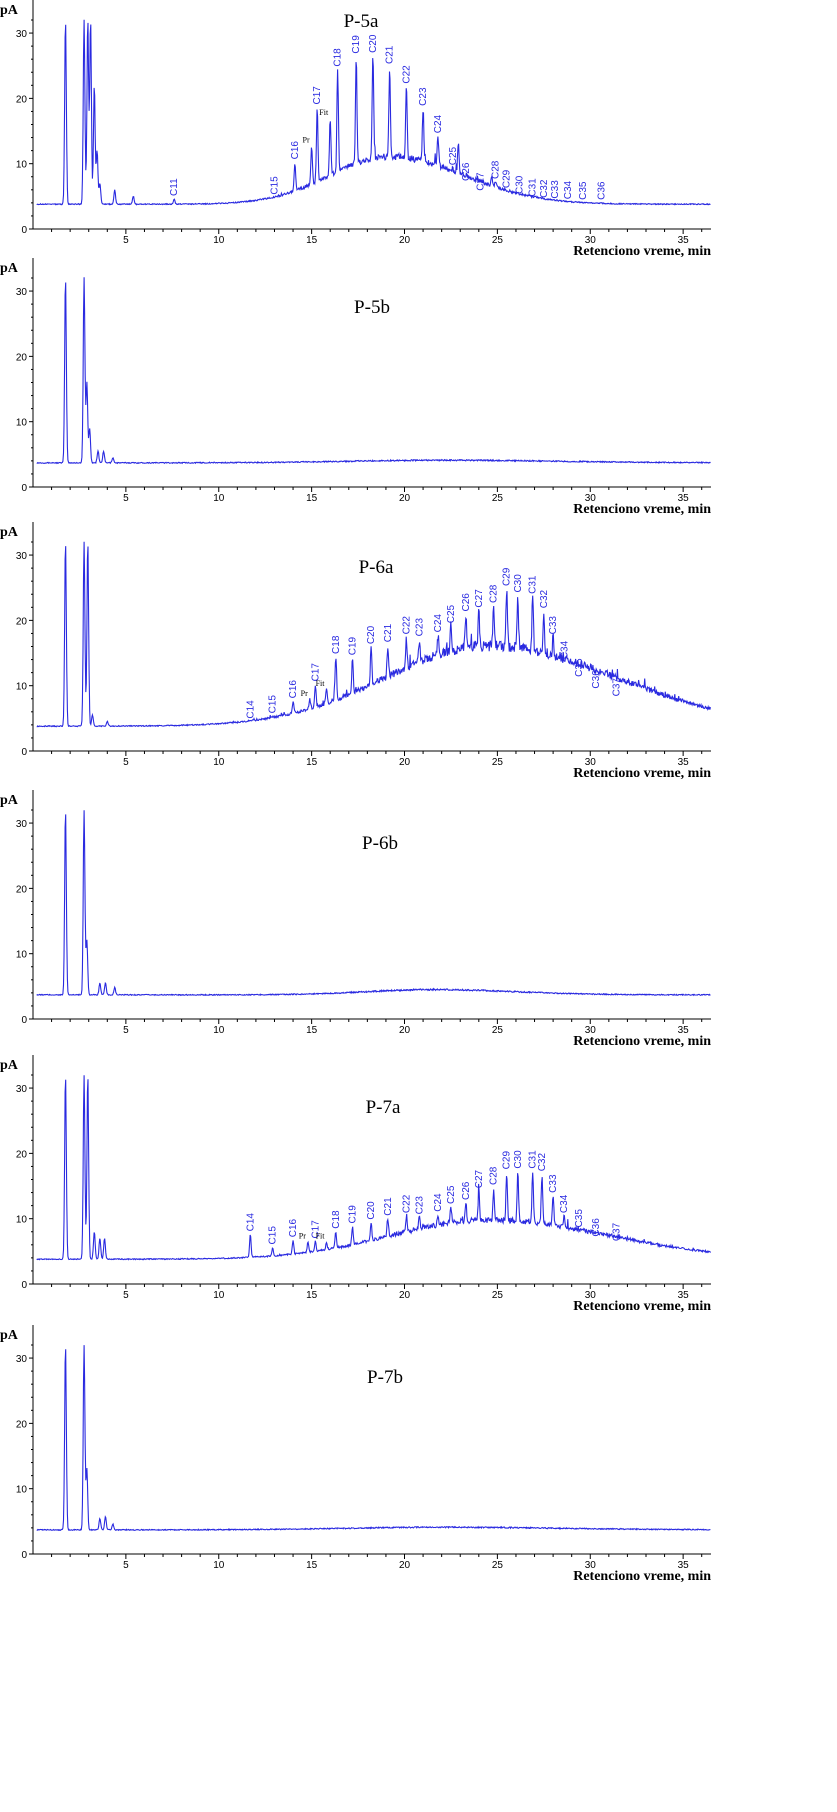 This screenshot has height=1812, width=837. What do you see at coordinates (564, 1203) in the screenshot?
I see `peak-label: C34` at bounding box center [564, 1203].